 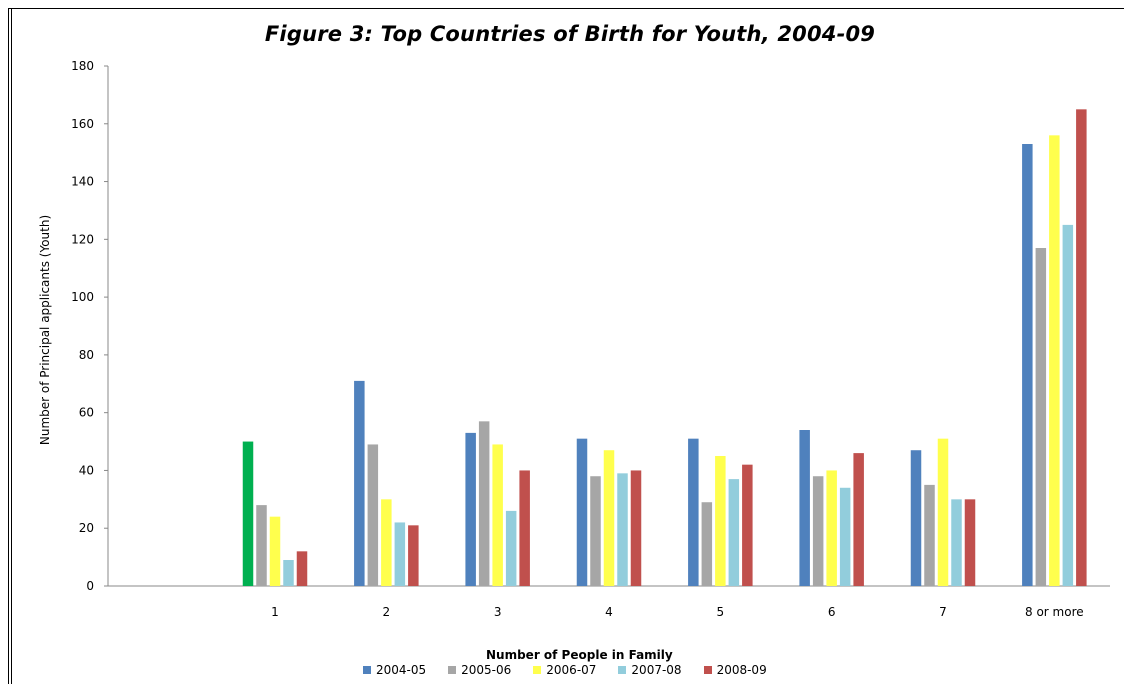 I want to click on y-tick-label: 160, so click(x=82, y=124).